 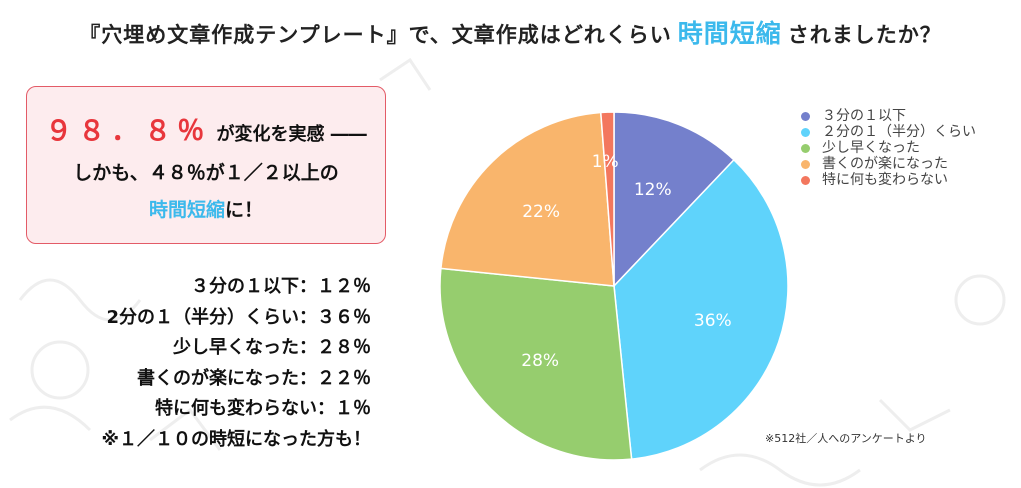 I want to click on title-suffix: されましたか？, so click(x=864, y=35).